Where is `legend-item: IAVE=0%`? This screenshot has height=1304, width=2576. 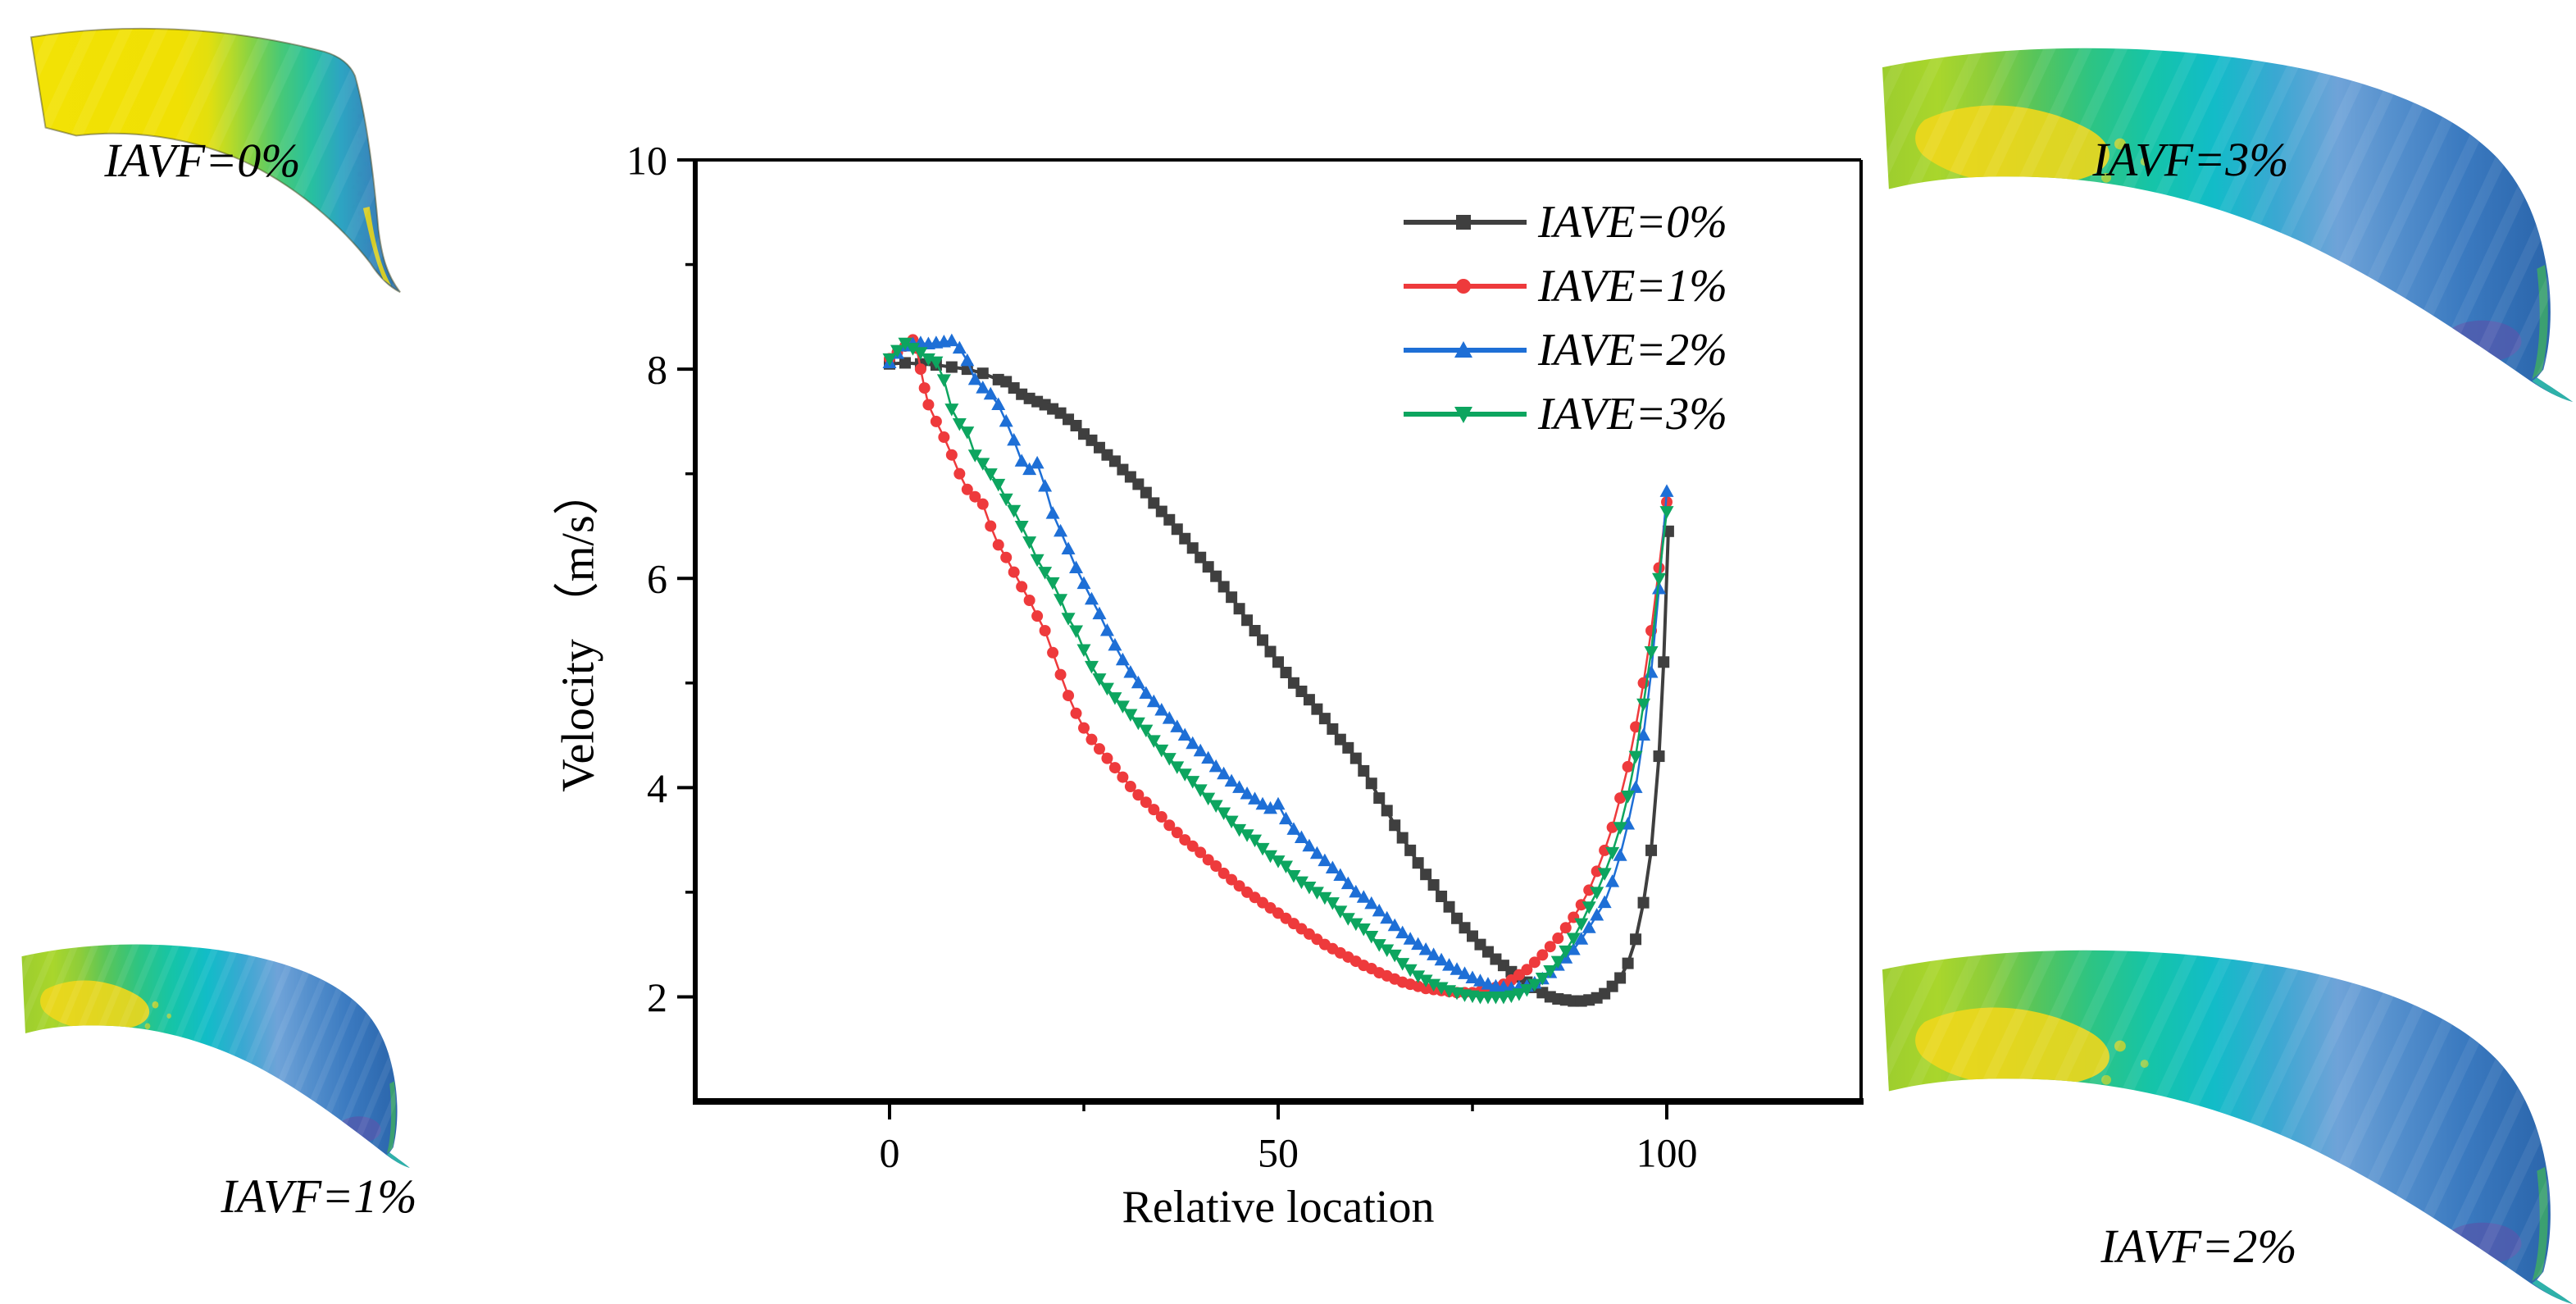 legend-item: IAVE=0% is located at coordinates (1565, 222).